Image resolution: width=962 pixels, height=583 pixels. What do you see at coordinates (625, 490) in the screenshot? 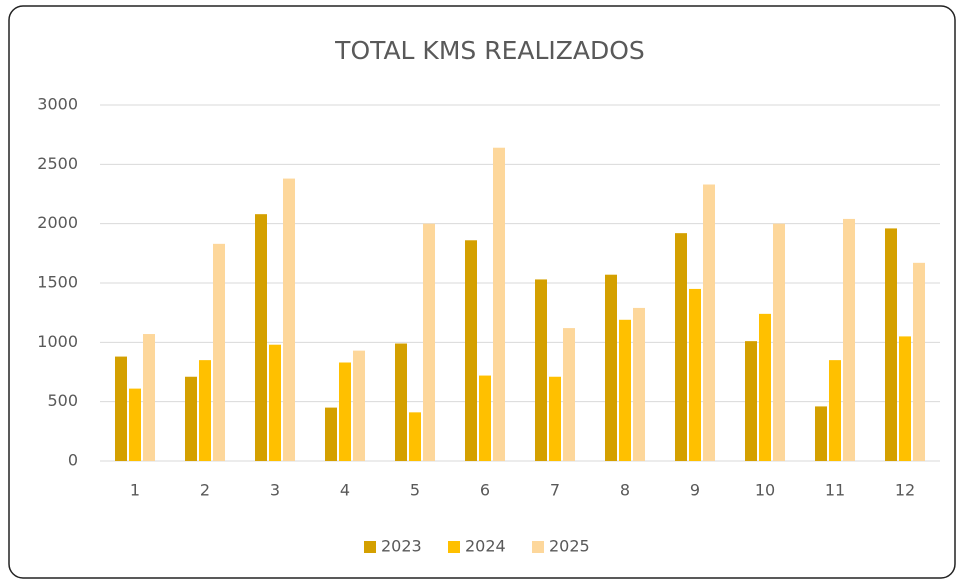
I see `x-tick-label: 8` at bounding box center [625, 490].